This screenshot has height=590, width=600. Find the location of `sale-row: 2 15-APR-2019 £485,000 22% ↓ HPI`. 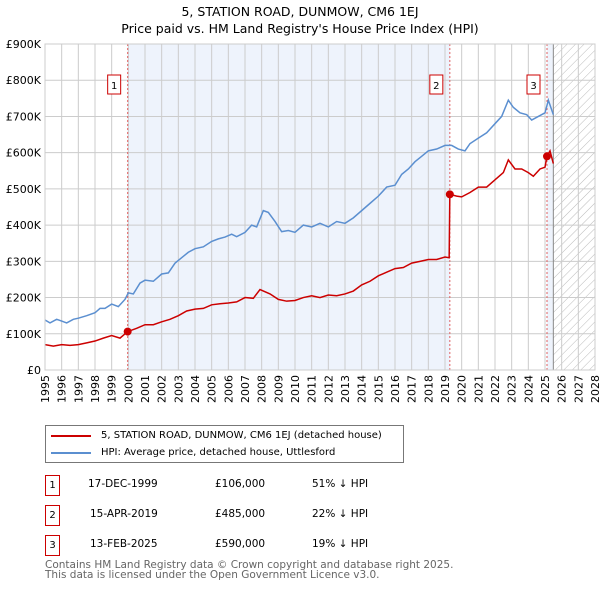

sale-row: 2 15-APR-2019 £485,000 22% ↓ HPI is located at coordinates (295, 515).